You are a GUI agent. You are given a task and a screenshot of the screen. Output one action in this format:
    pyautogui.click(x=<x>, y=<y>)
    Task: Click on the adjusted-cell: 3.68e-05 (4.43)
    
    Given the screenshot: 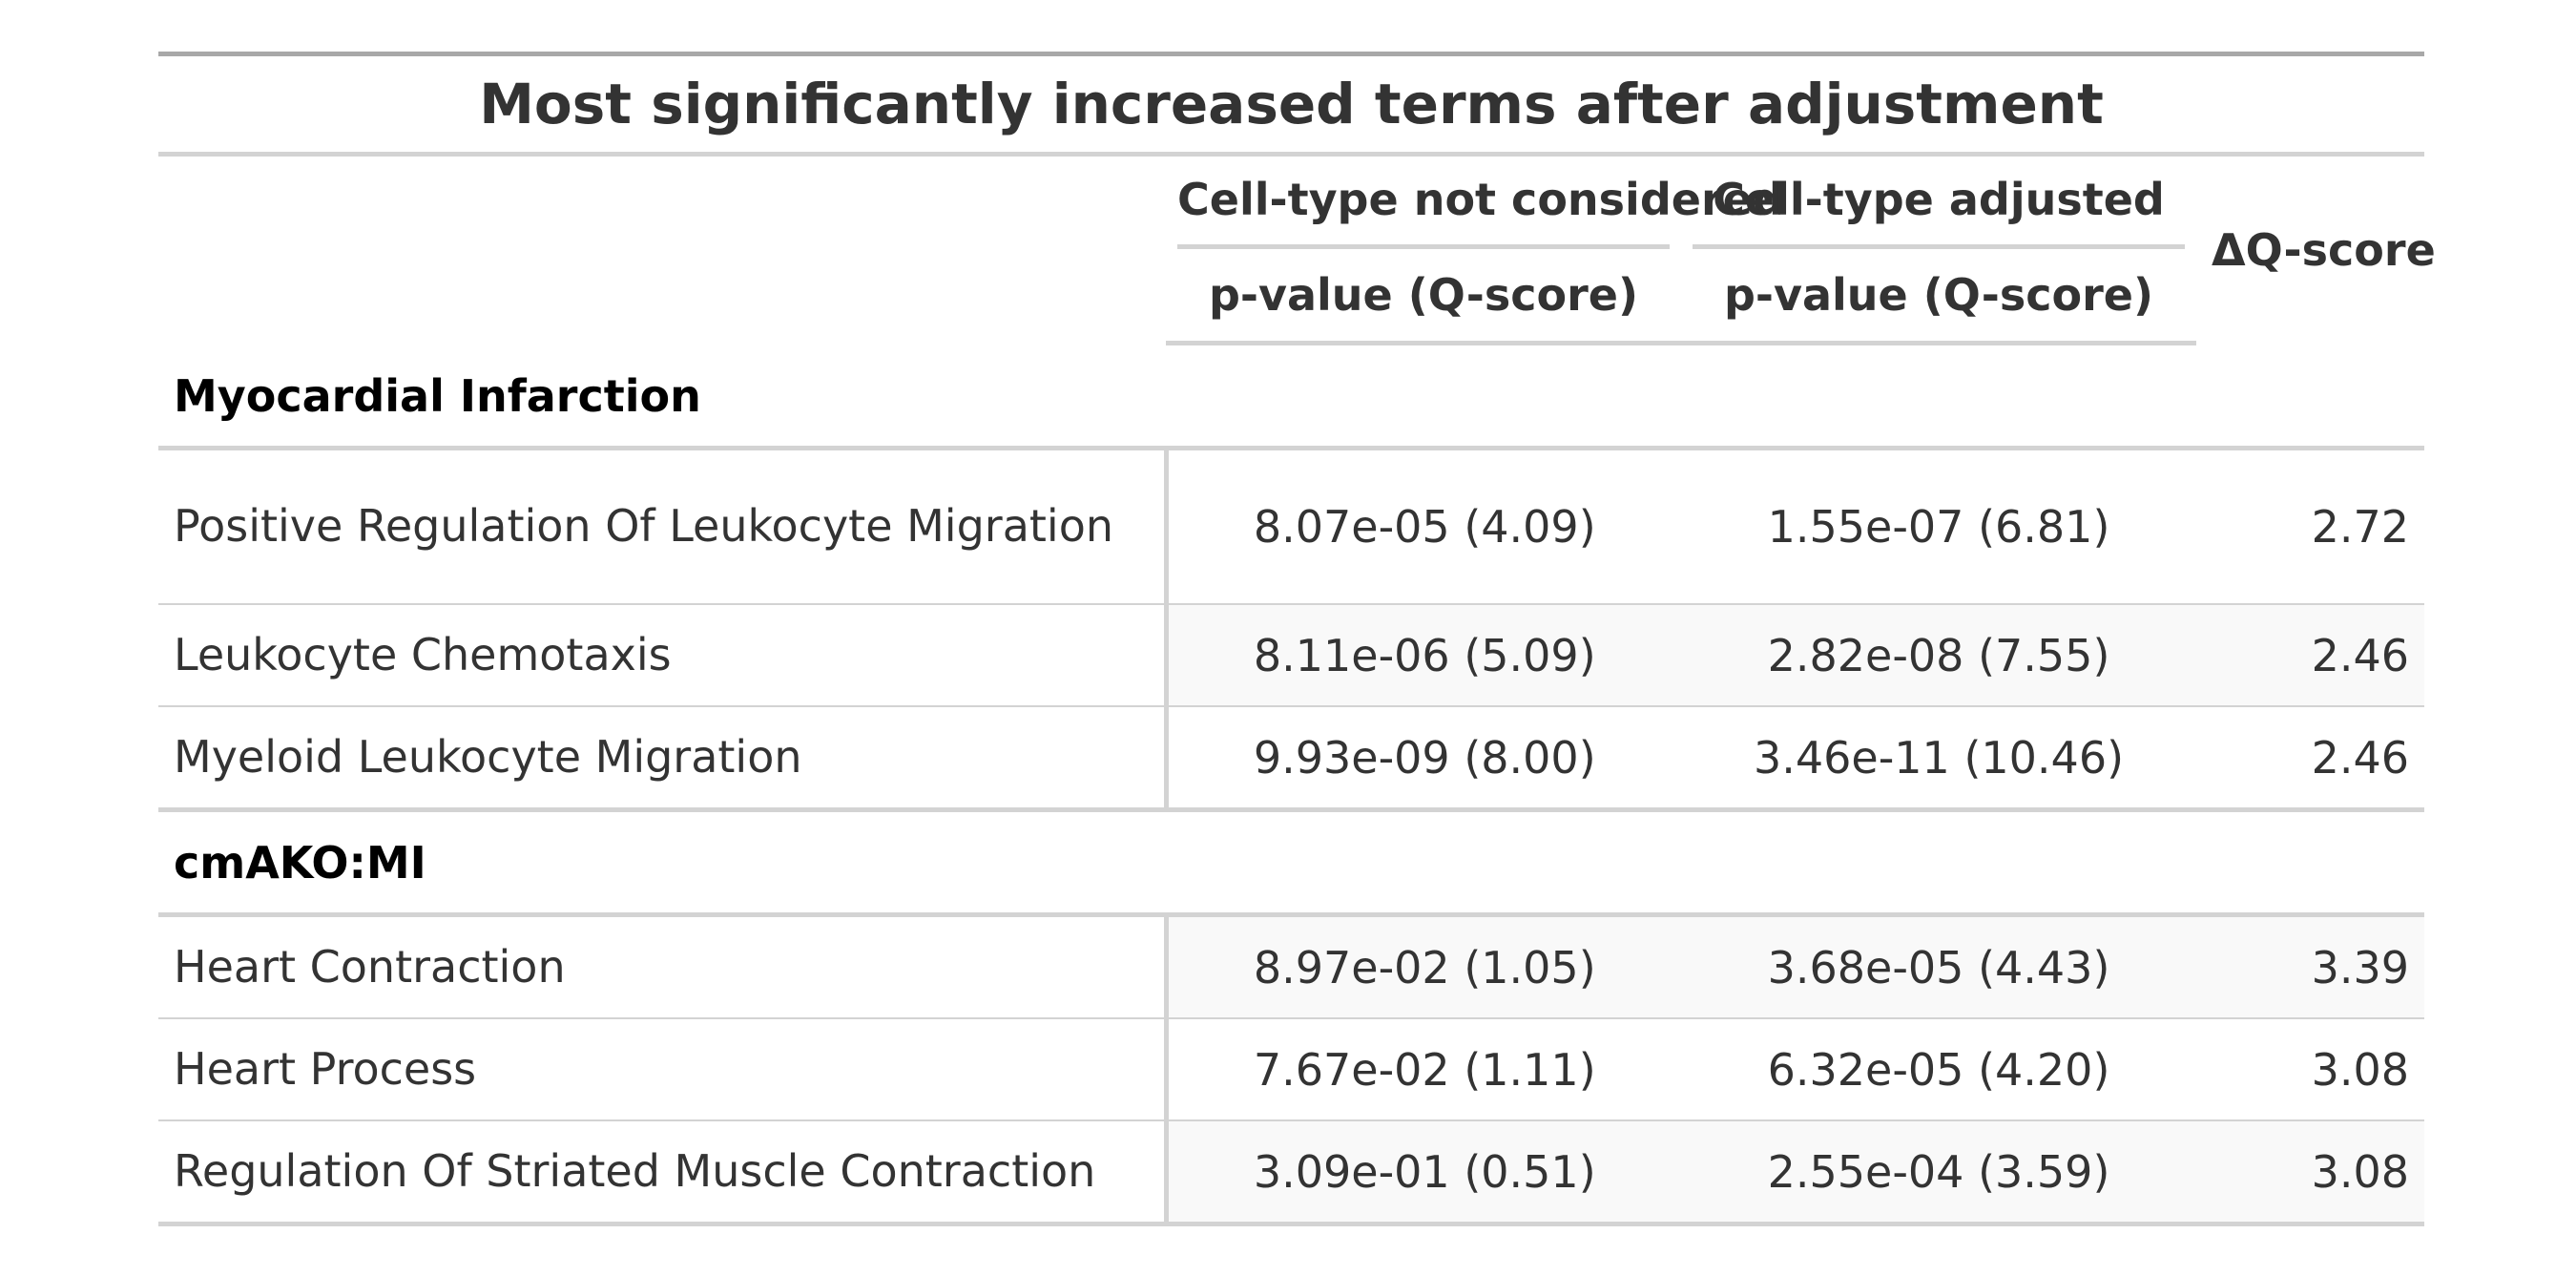 What is the action you would take?
    pyautogui.click(x=1938, y=967)
    